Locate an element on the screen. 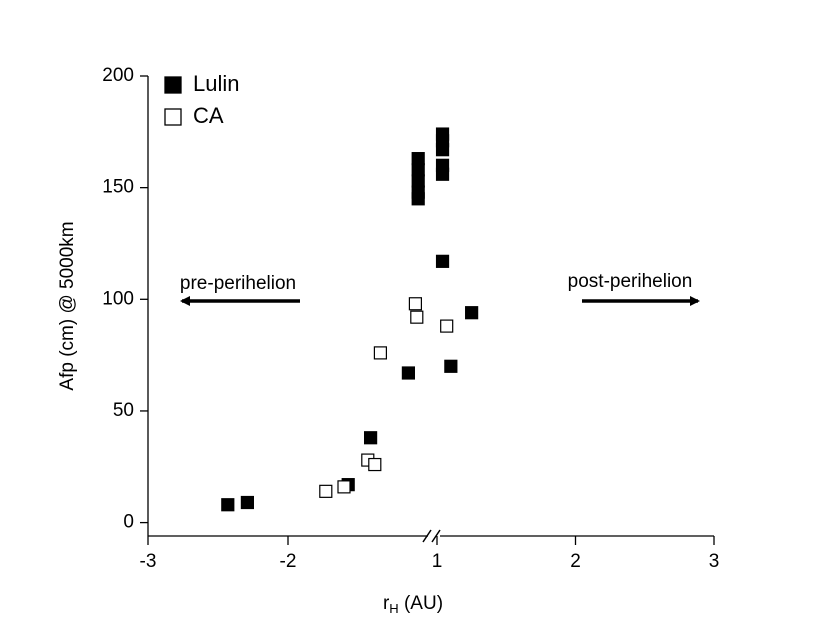  y-axis-label: Afp (cm) @ 5000km is located at coordinates (67, 305).